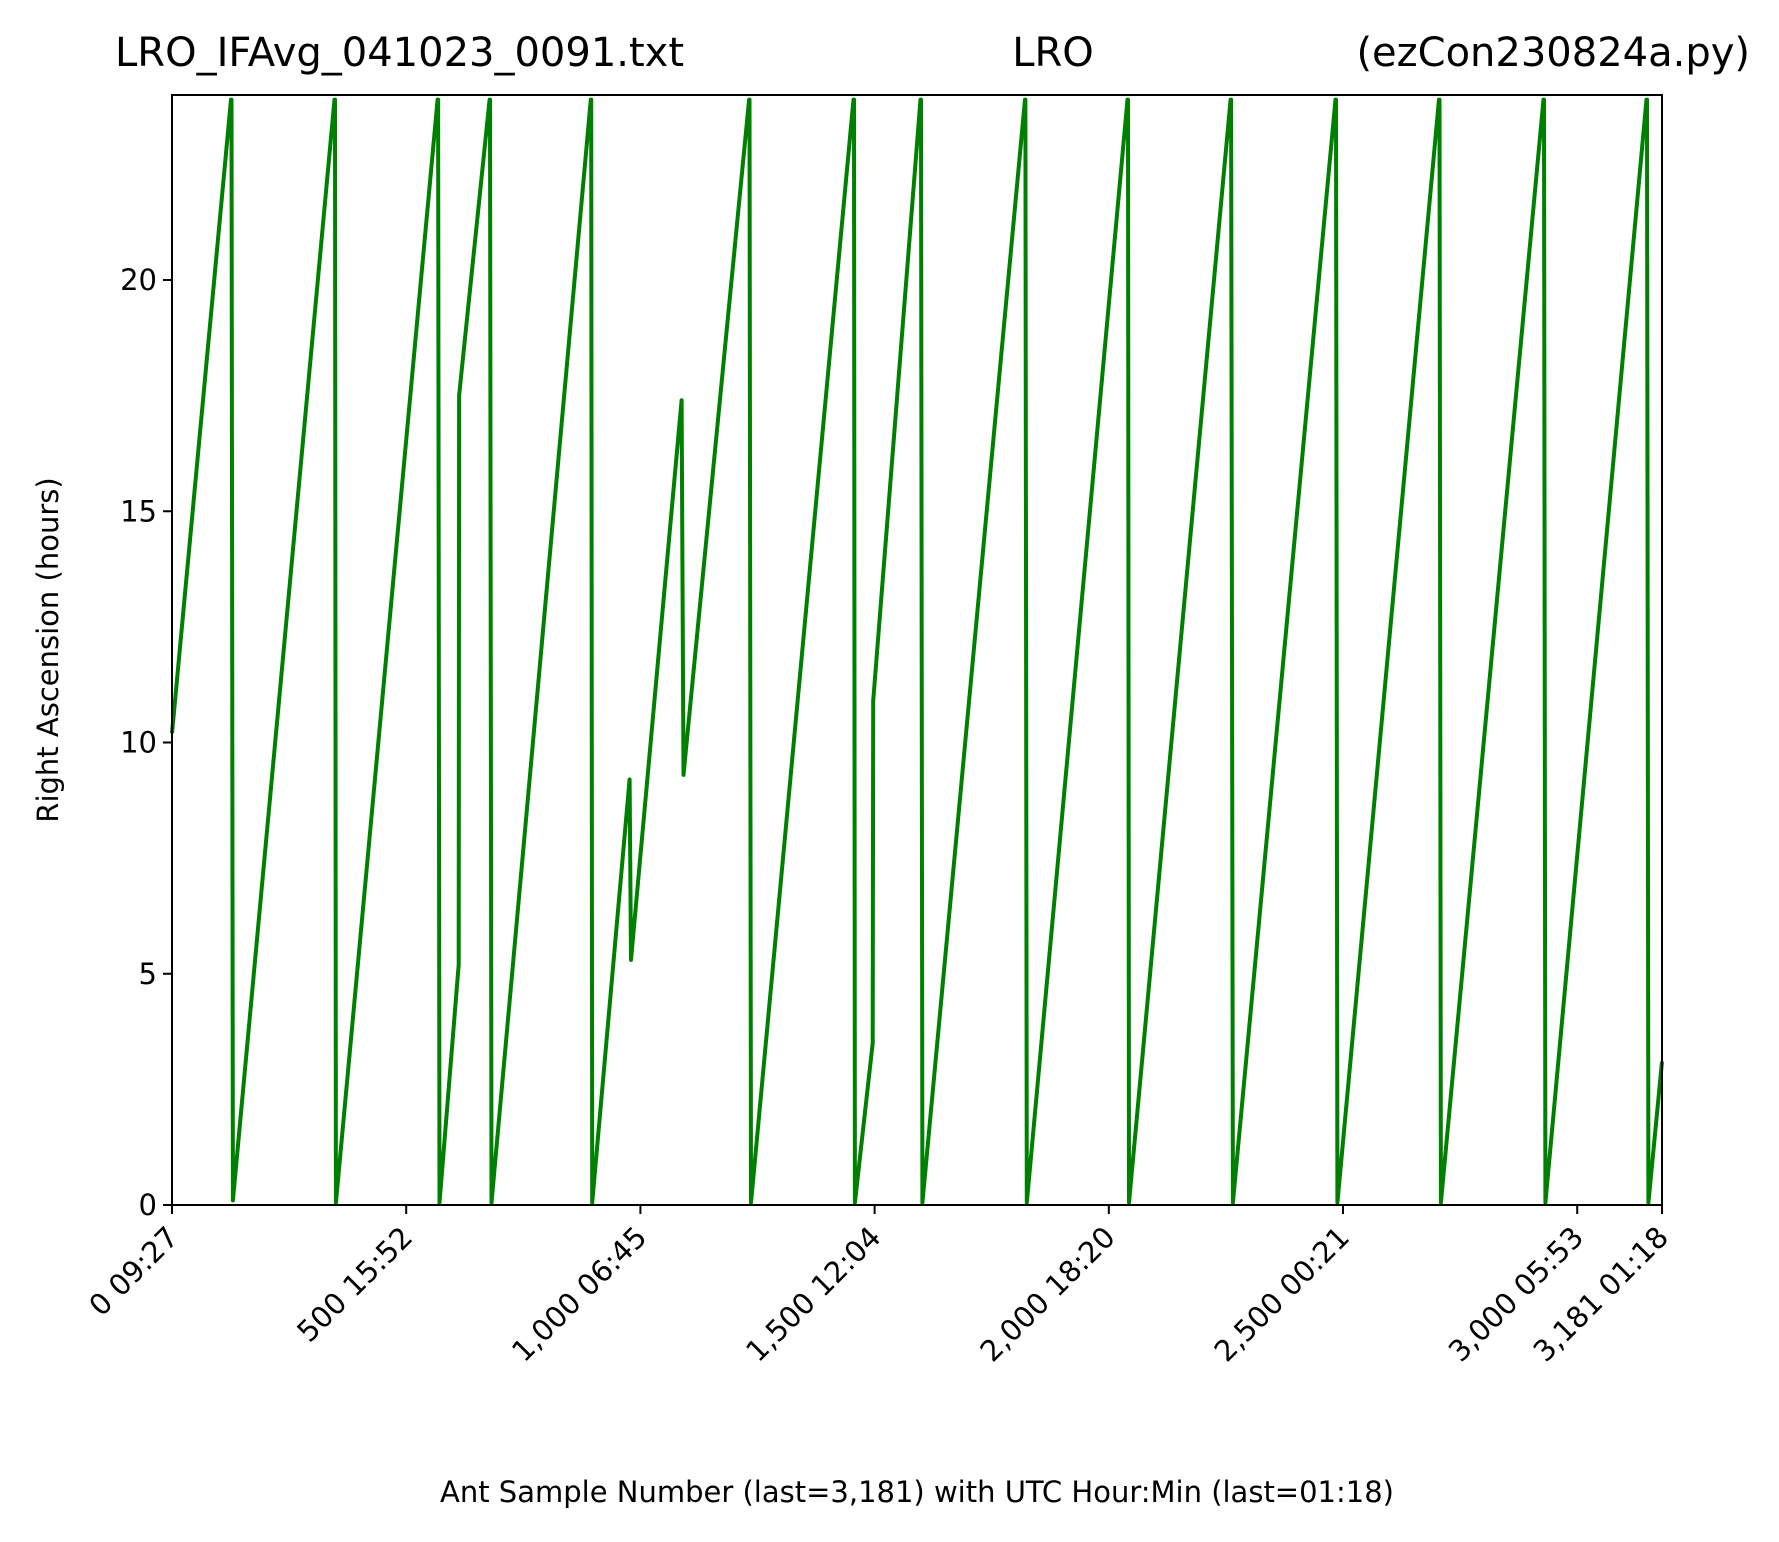 The width and height of the screenshot is (1779, 1542). I want to click on x-tick-label-5: 2,500 00:21, so click(1282, 1294).